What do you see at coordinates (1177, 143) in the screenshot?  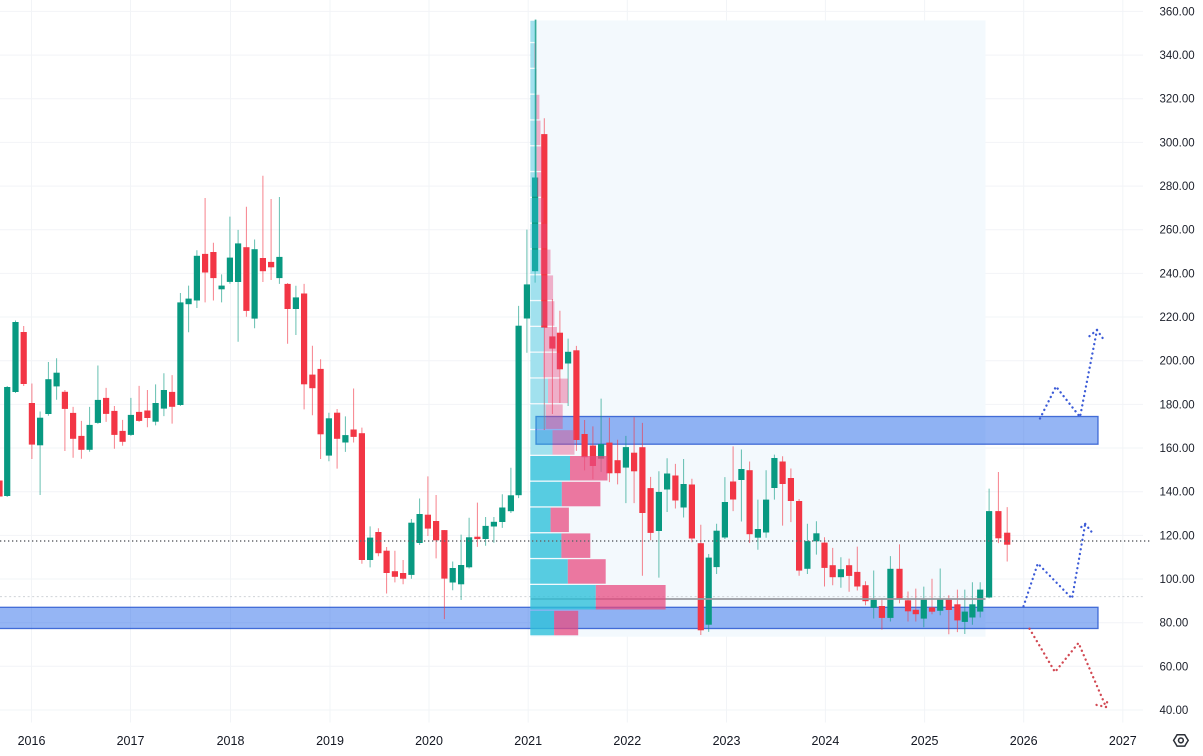 I see `svg-text: 300.00` at bounding box center [1177, 143].